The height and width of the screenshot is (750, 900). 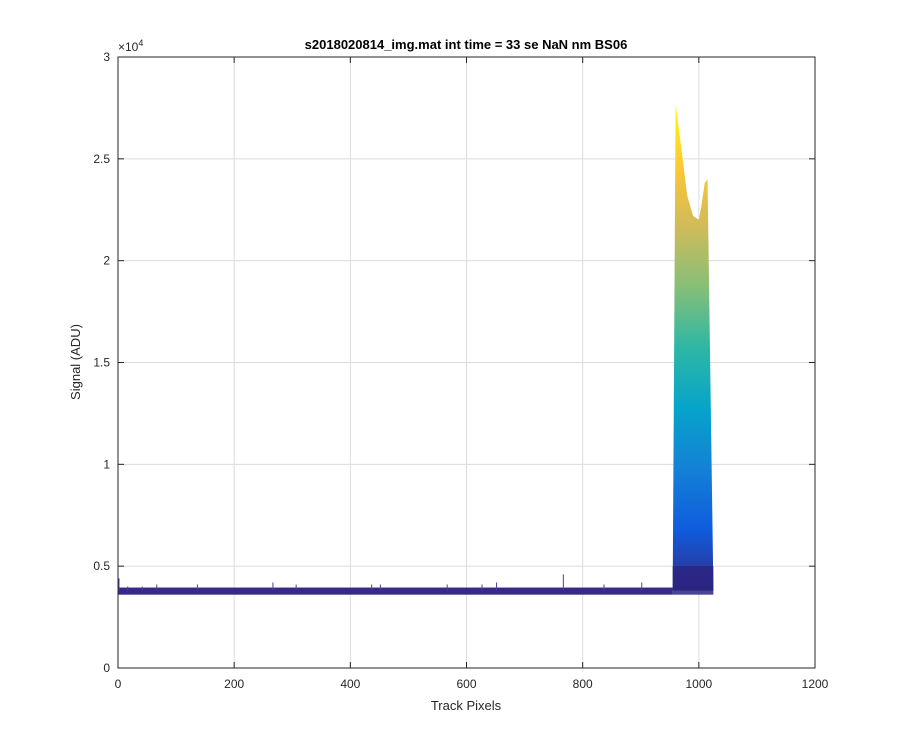 I want to click on y-tick-label: 3, so click(x=106, y=57).